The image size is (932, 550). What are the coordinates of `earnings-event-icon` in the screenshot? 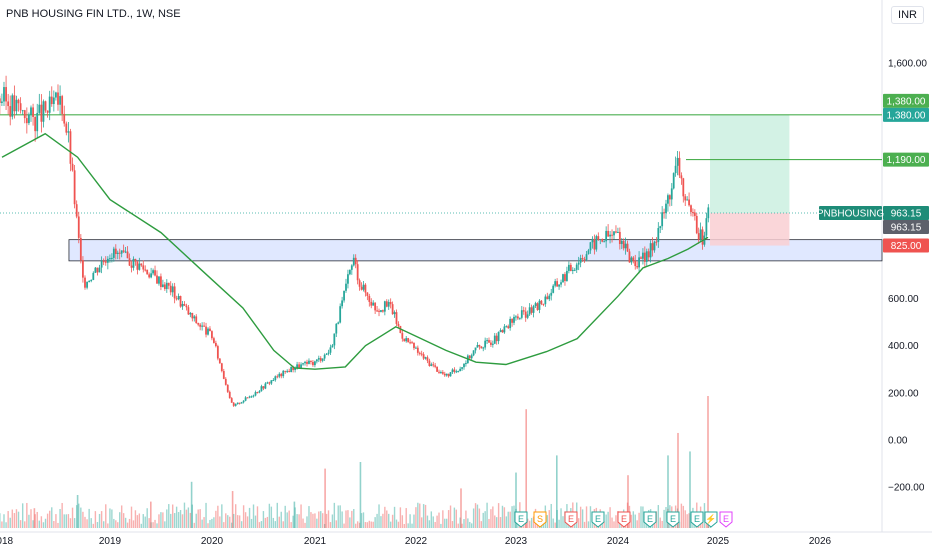 It's located at (650, 519).